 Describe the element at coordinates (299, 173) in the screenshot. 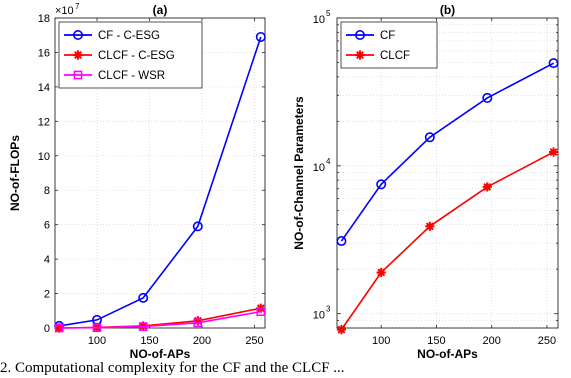

I see `y-axis-label: NO-of-Channel Parameters` at that location.